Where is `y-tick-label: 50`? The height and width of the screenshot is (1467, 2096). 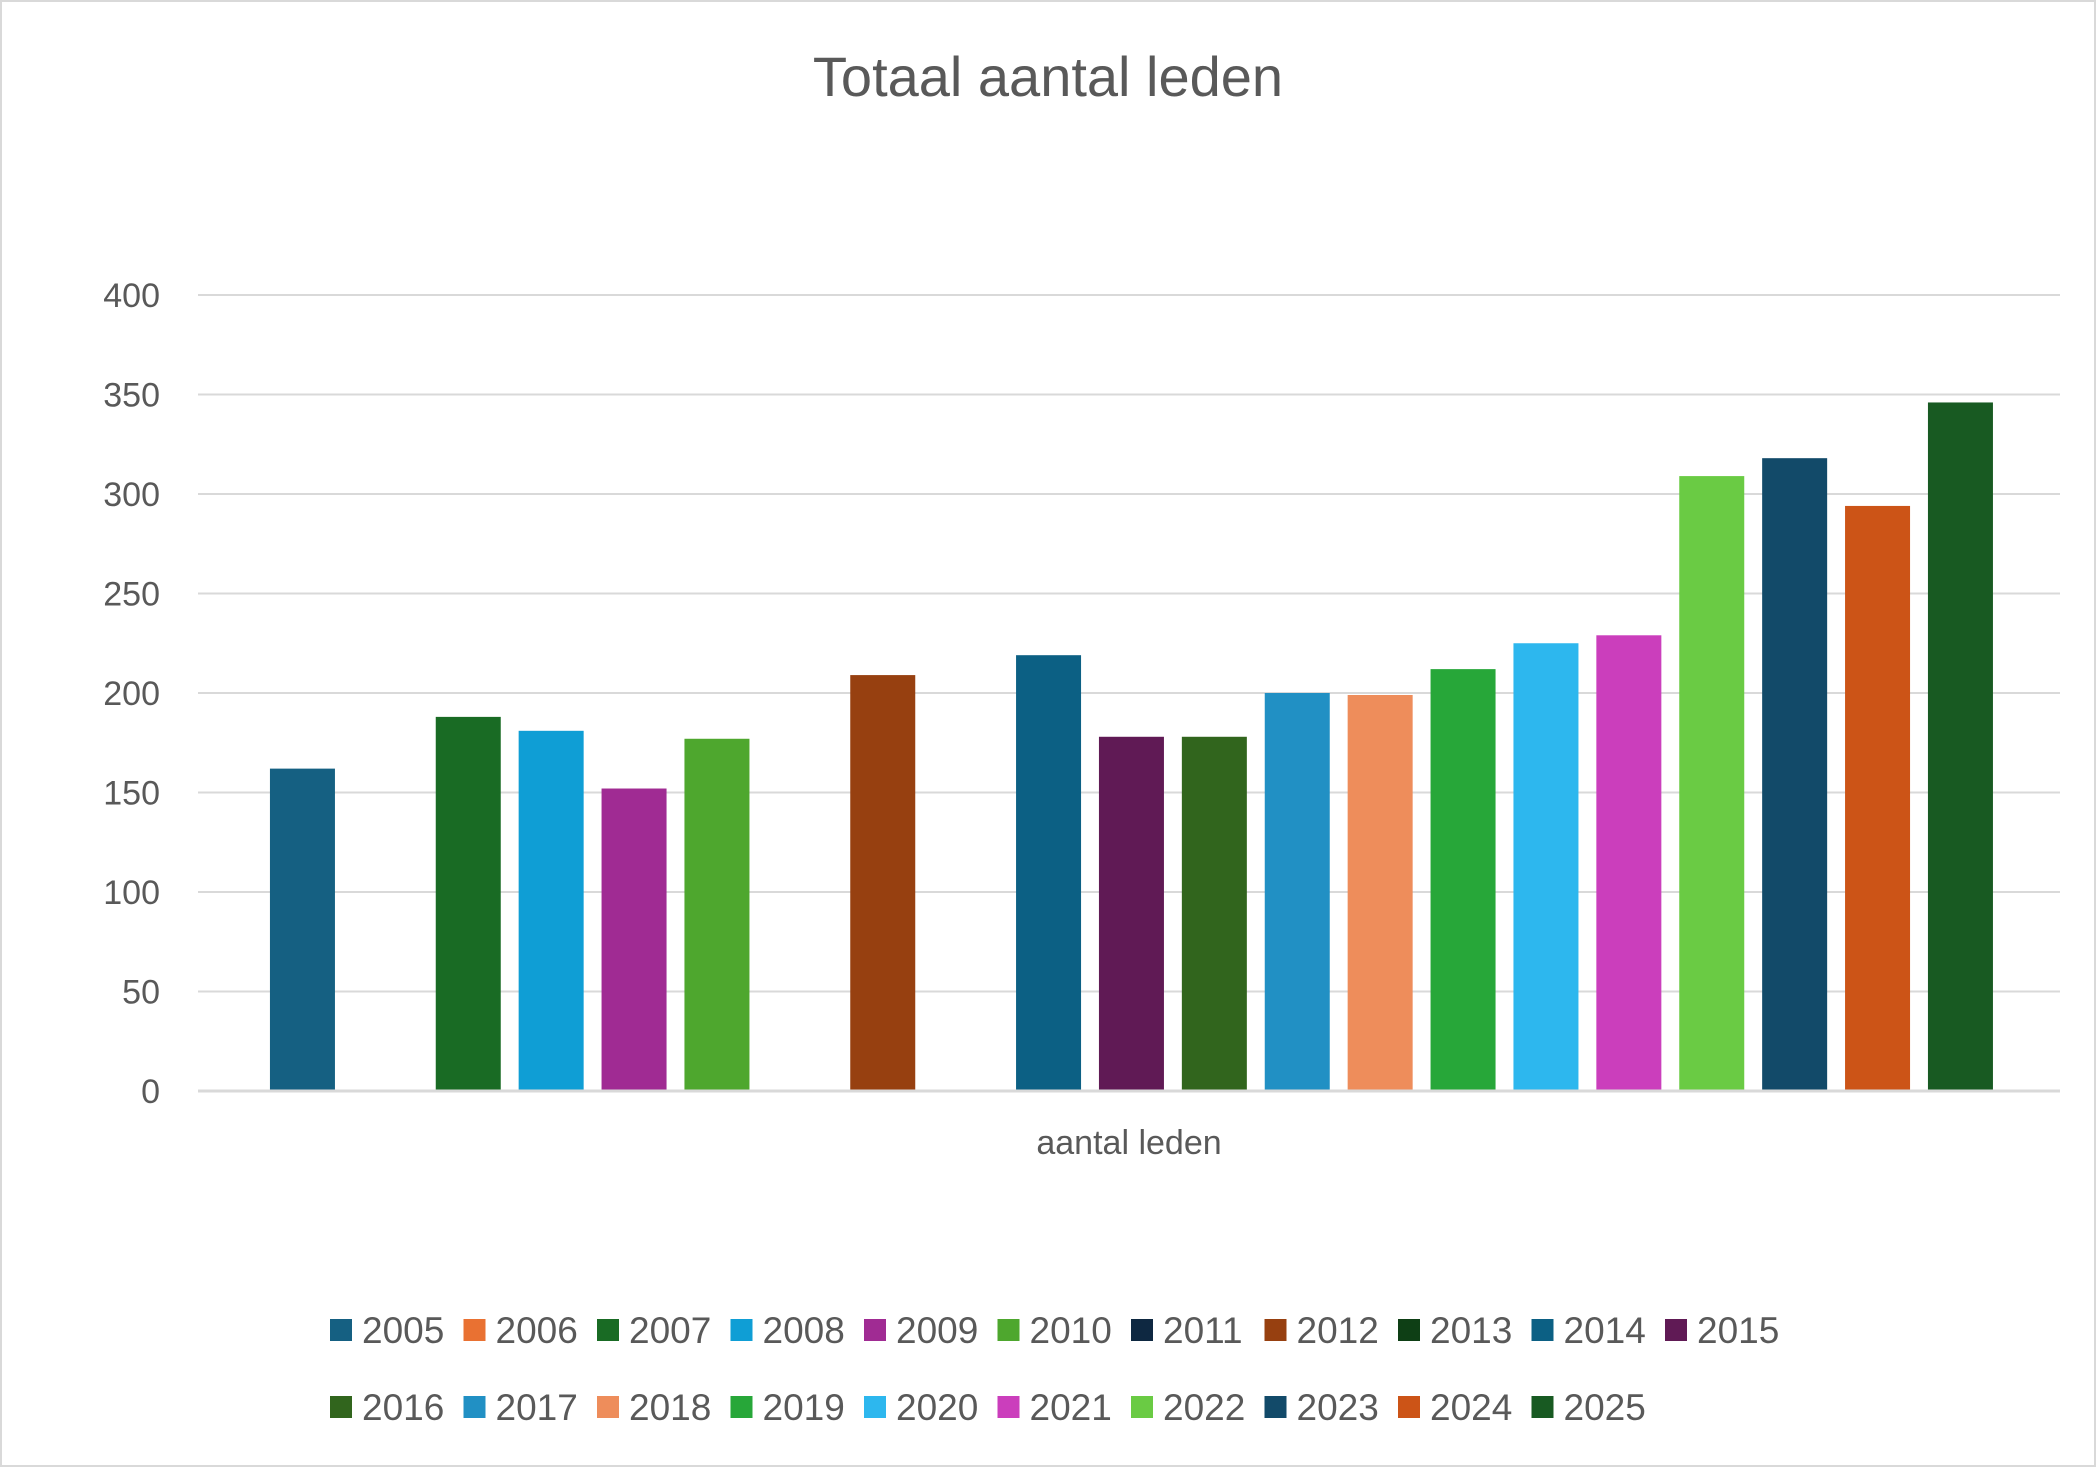
y-tick-label: 50 is located at coordinates (141, 993).